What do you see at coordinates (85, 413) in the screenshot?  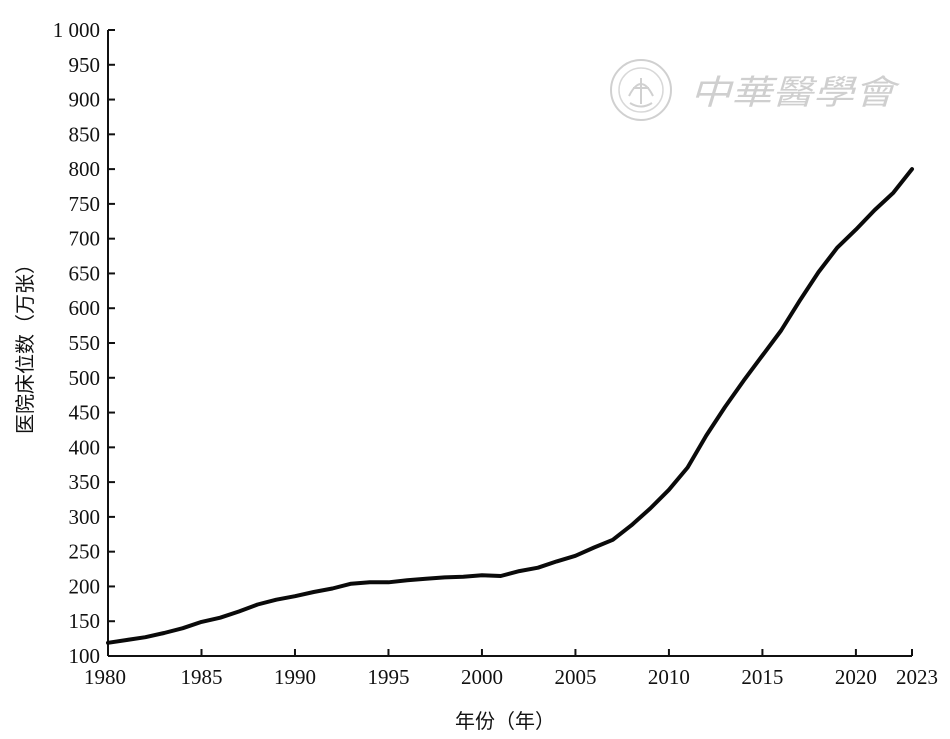 I see `y-tick-label: 450` at bounding box center [85, 413].